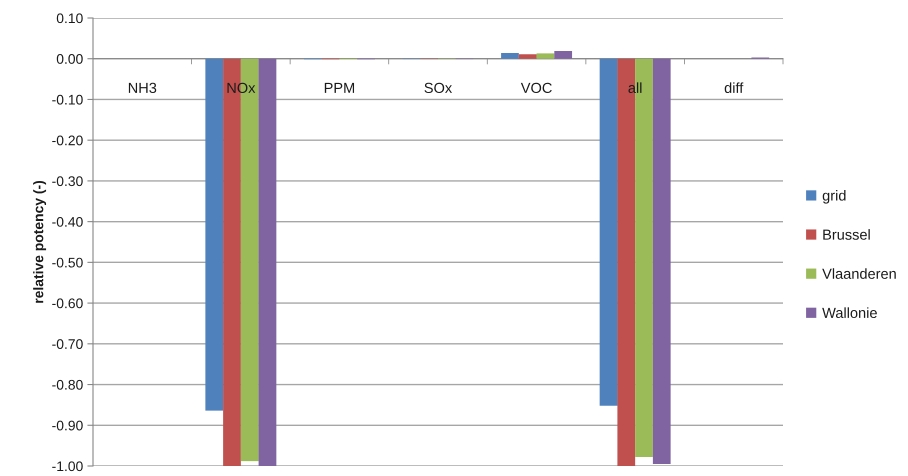  What do you see at coordinates (635, 88) in the screenshot?
I see `x-tick-label: all` at bounding box center [635, 88].